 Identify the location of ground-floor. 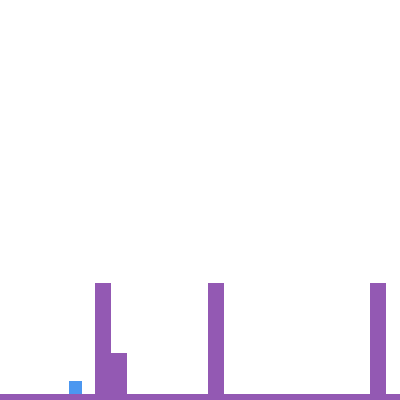
(200, 397).